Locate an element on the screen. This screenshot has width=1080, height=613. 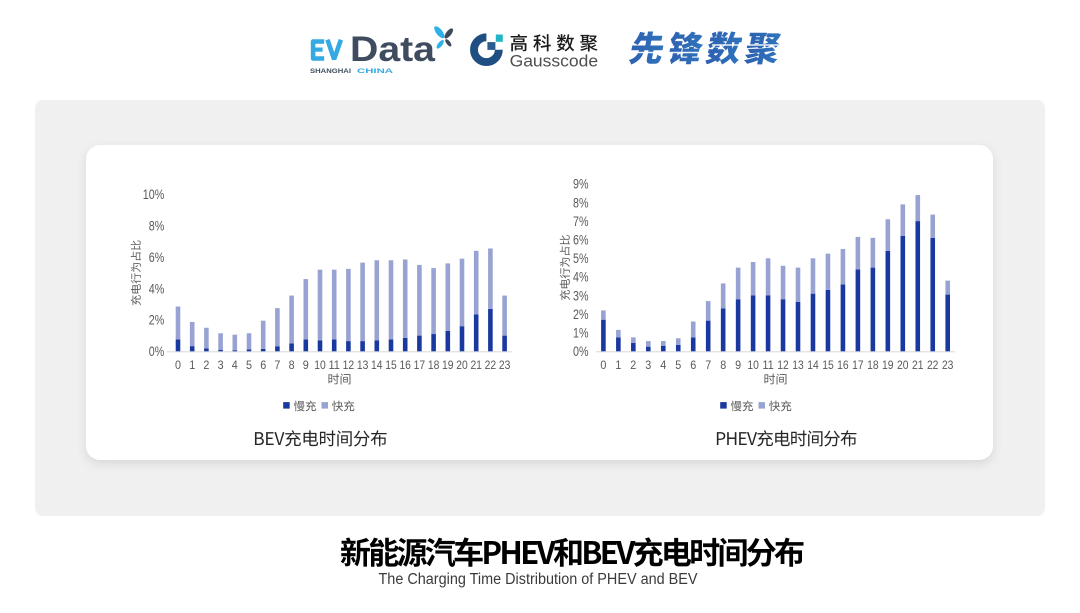
svg-text: 10% is located at coordinates (154, 194).